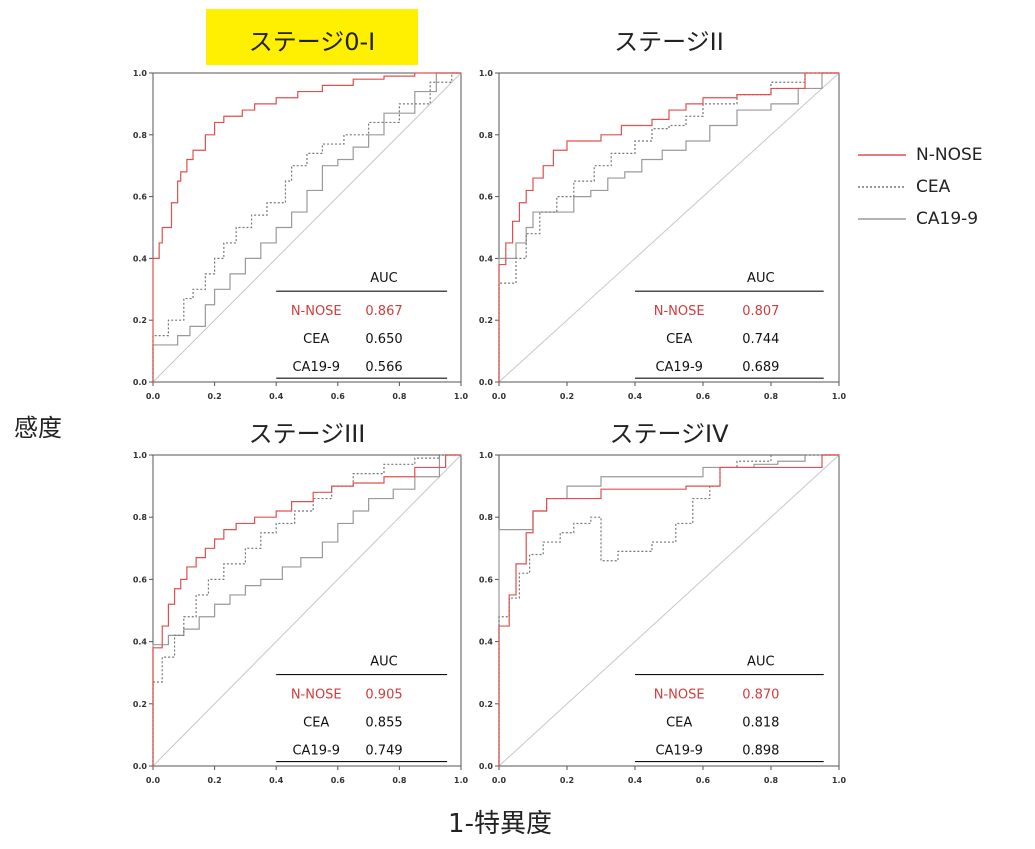 This screenshot has height=849, width=1035. Describe the element at coordinates (383, 751) in the screenshot. I see `auc-row-value: 0.749` at that location.